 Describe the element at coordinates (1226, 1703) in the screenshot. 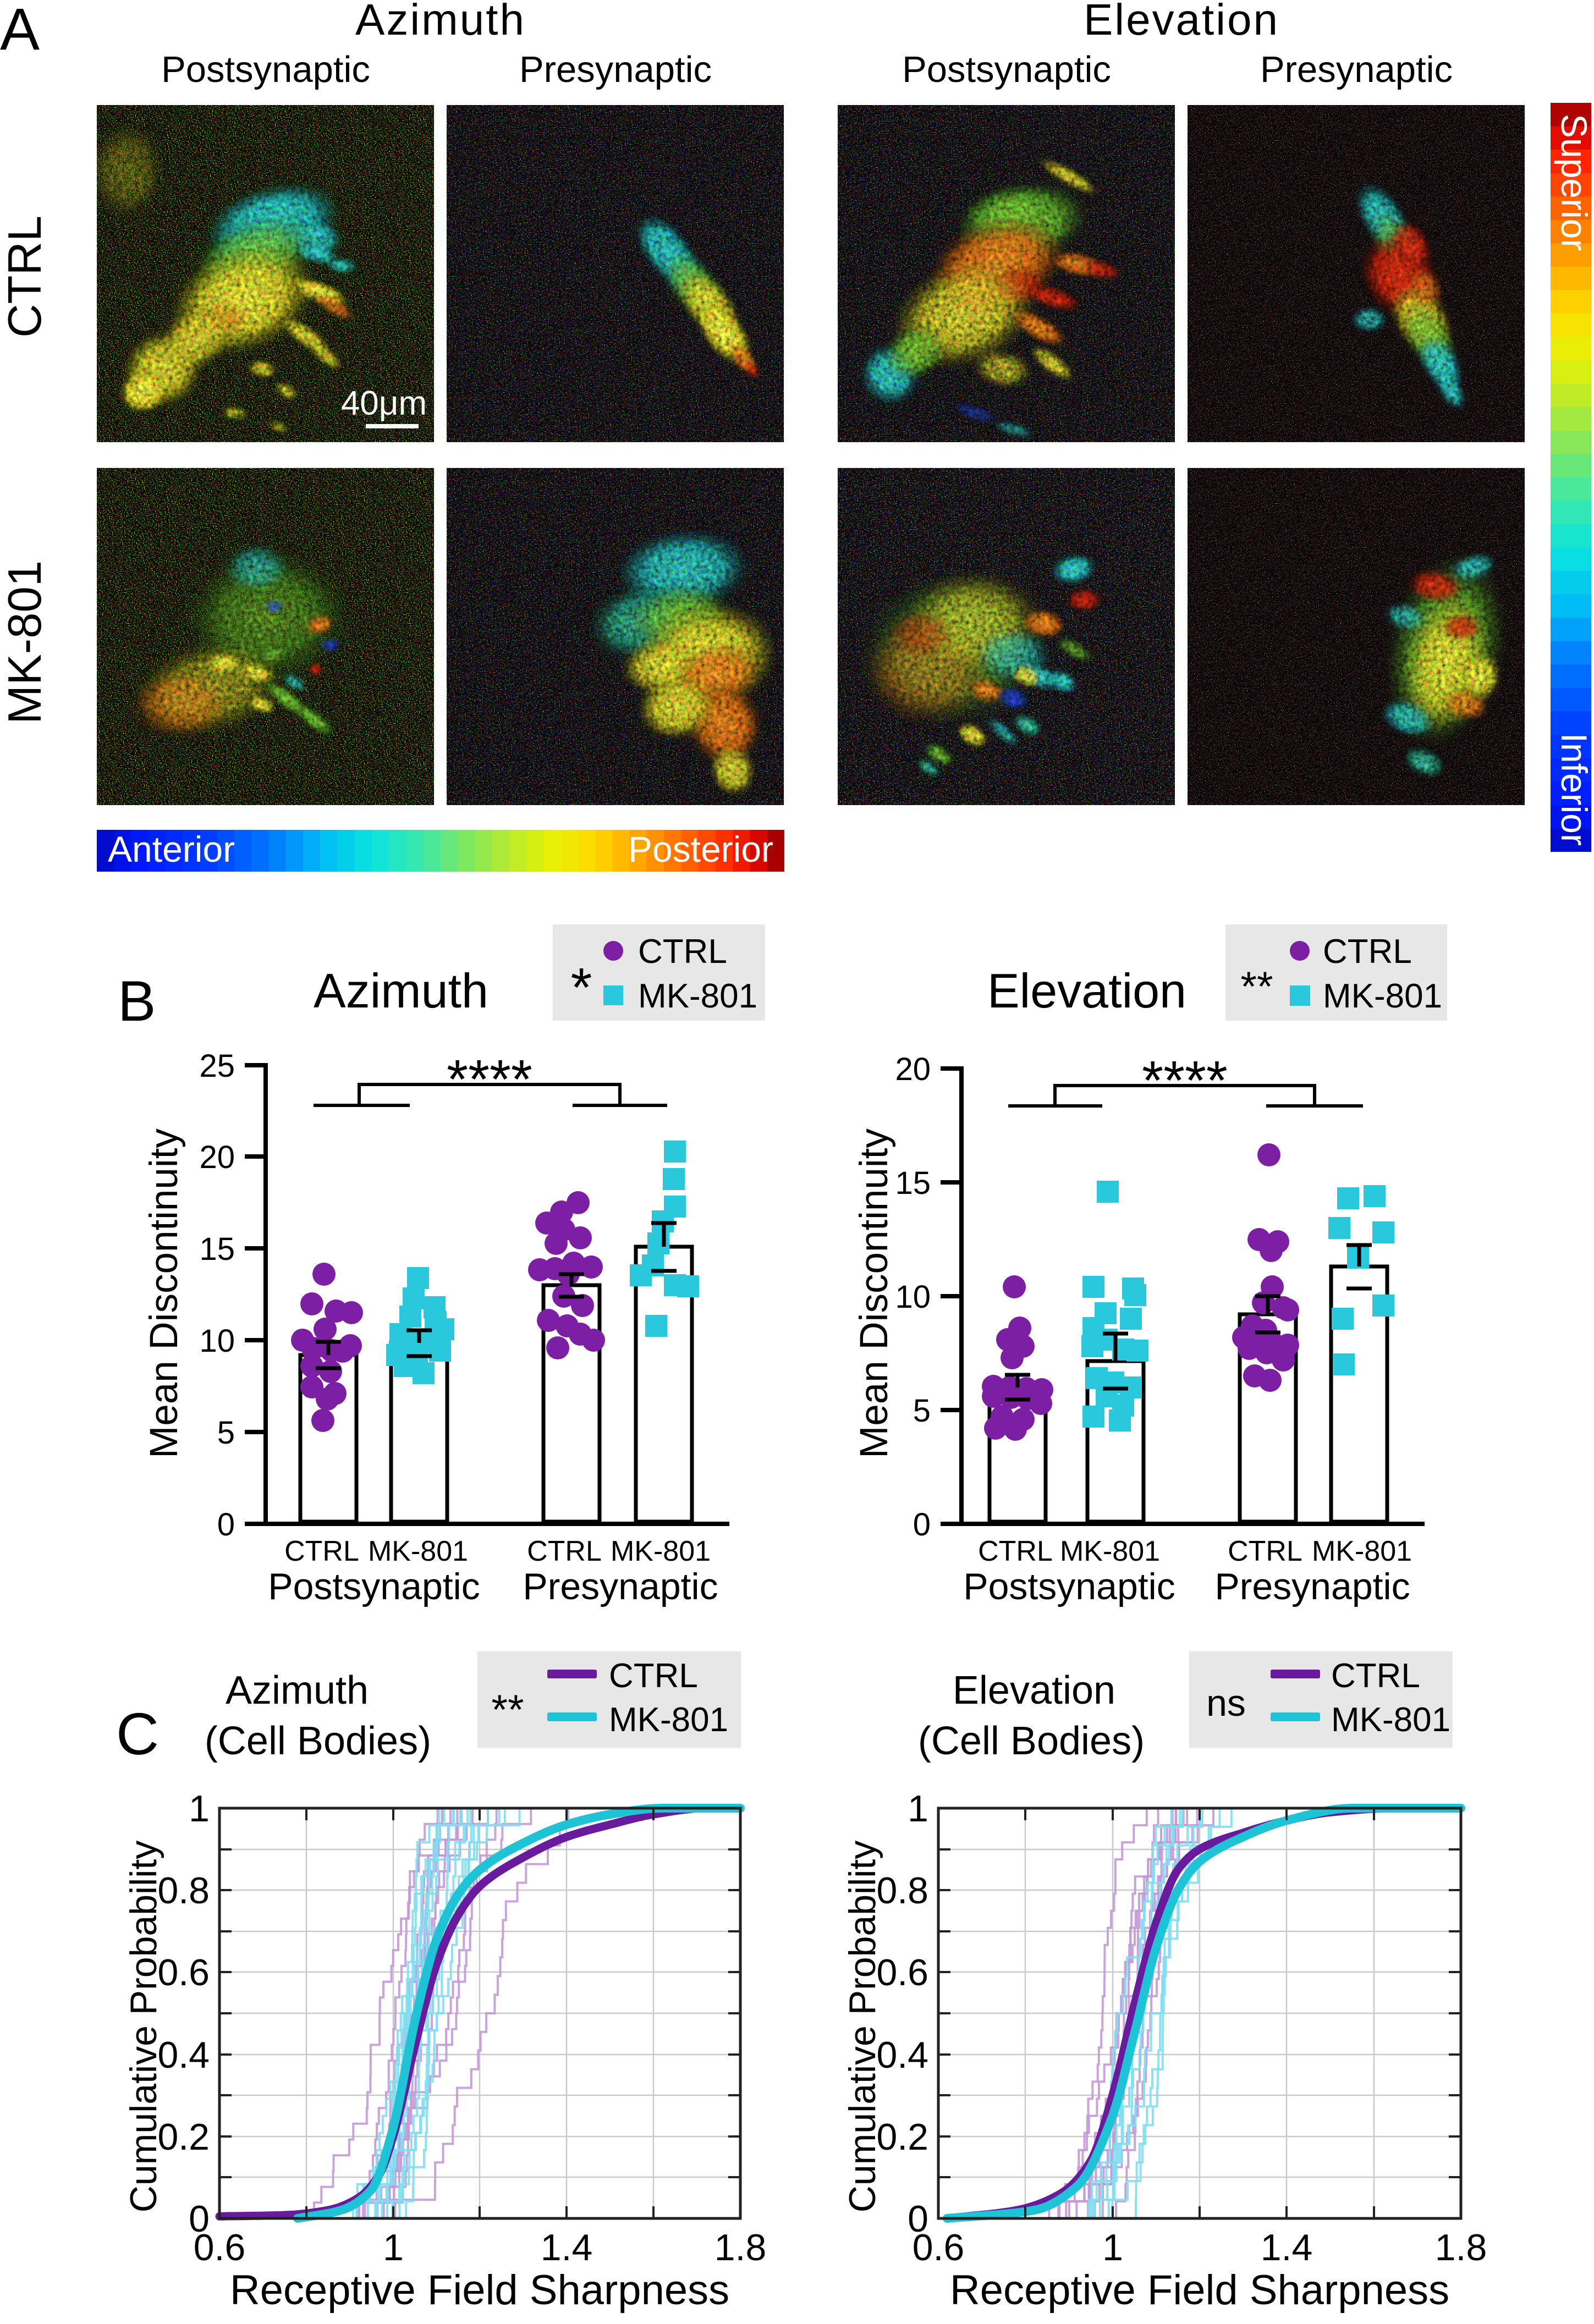

I see `svg-text: ns` at that location.